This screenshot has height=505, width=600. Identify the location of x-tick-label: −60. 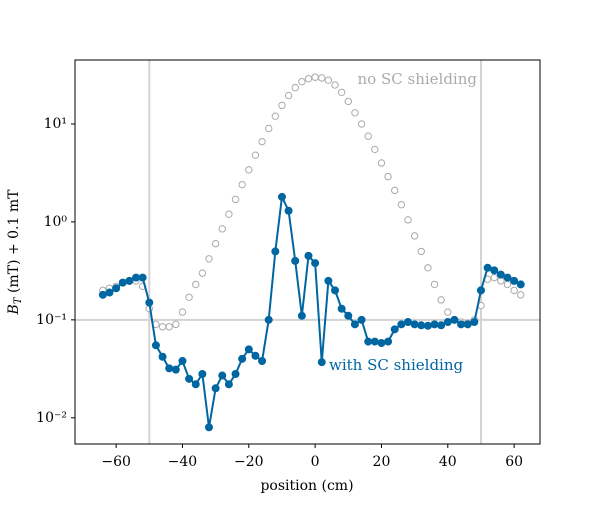
(116, 462).